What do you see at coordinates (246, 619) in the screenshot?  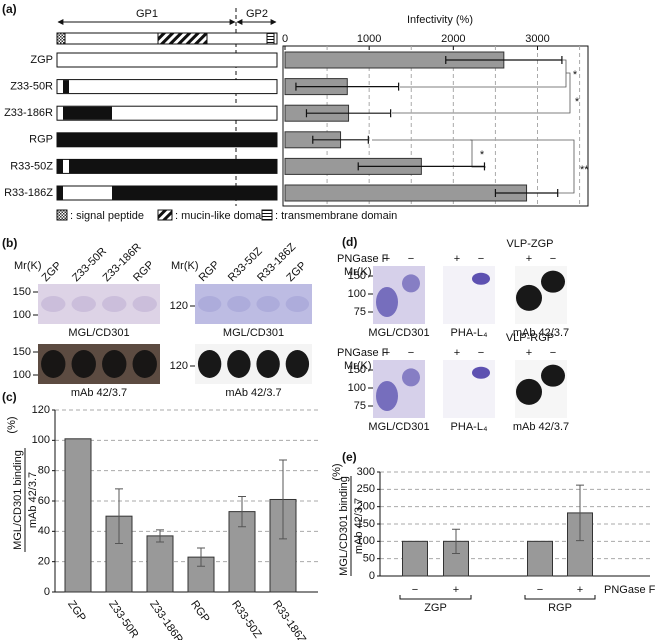 I see `x-tick-label: R33-50Z` at bounding box center [246, 619].